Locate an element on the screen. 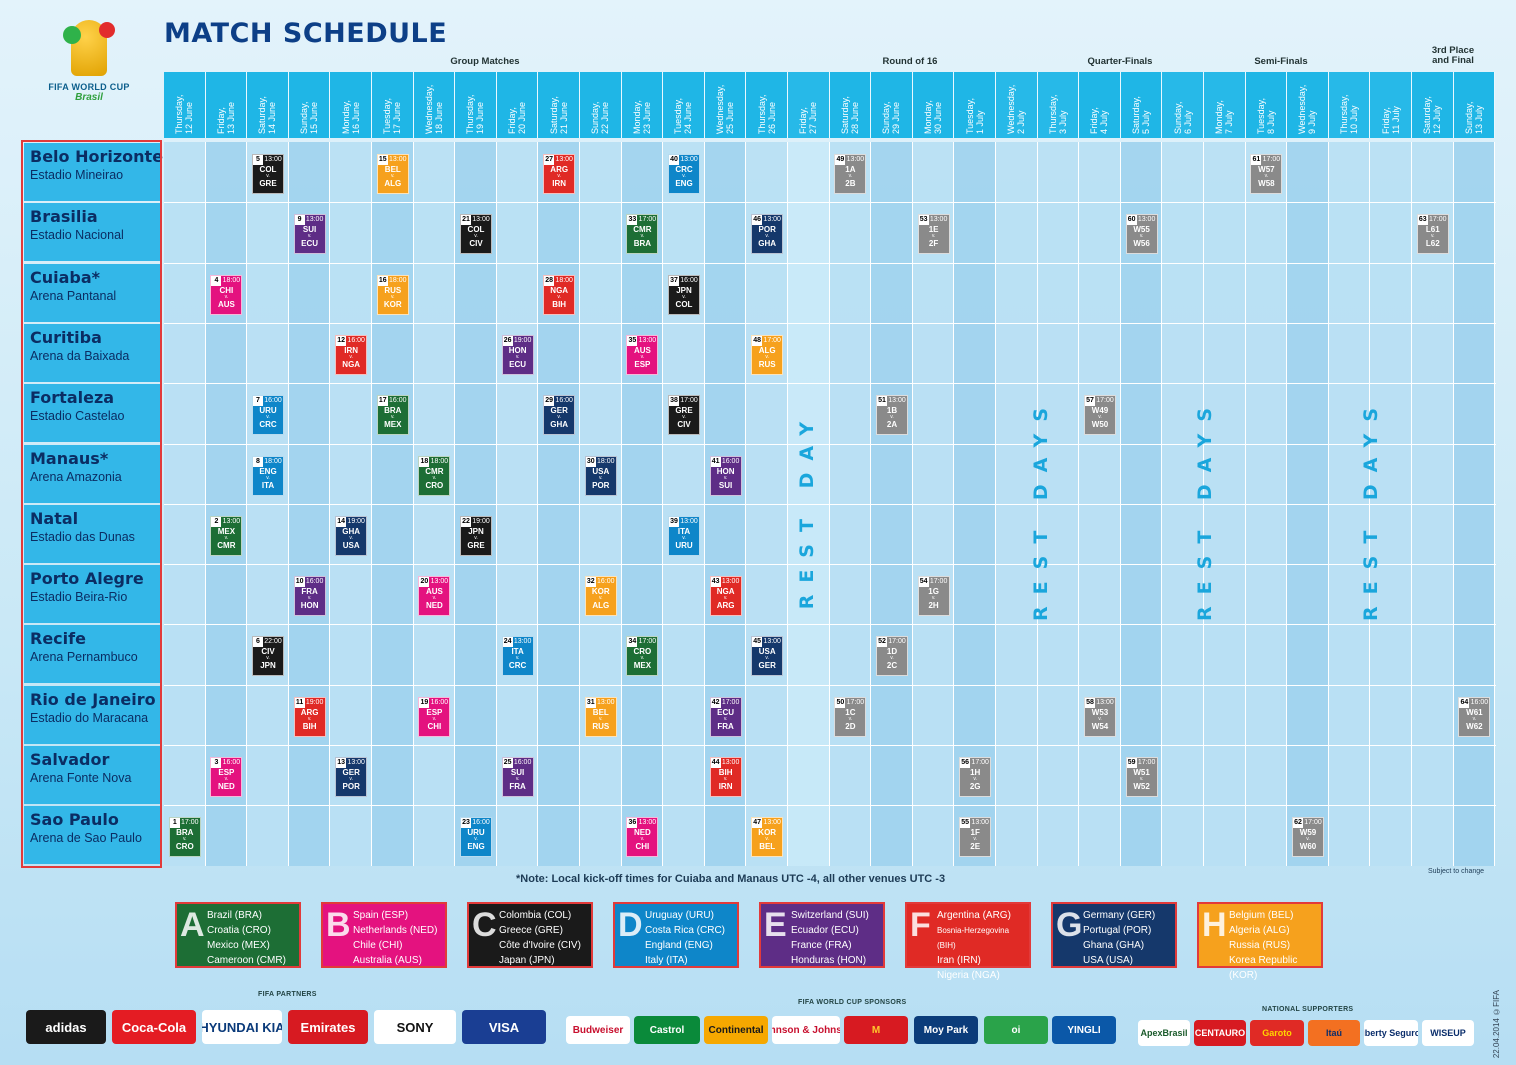 This screenshot has width=1516, height=1065. date-label: Monday, 30 June is located at coordinates (933, 117).